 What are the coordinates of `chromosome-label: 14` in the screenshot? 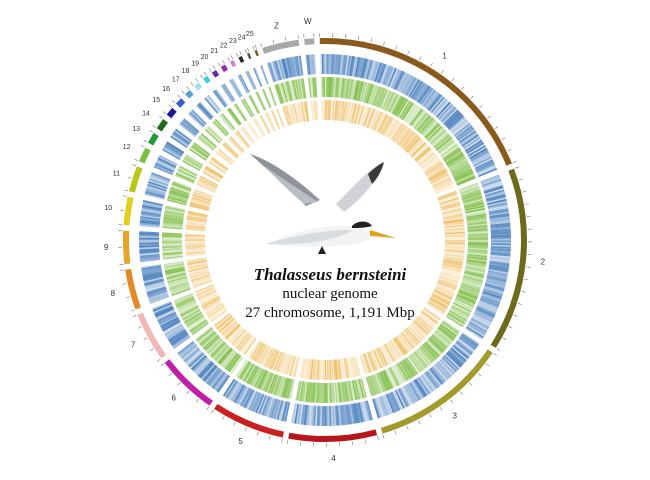 It's located at (146, 114).